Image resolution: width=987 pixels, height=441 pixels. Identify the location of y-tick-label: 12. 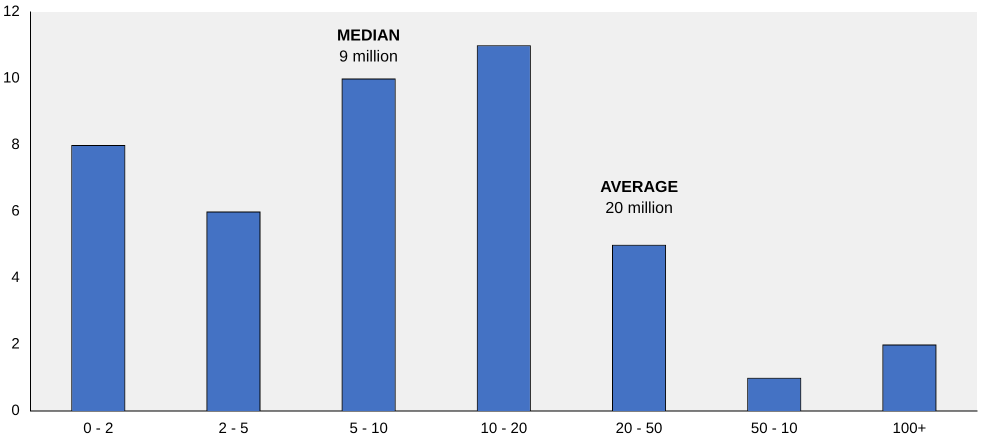
(11, 11).